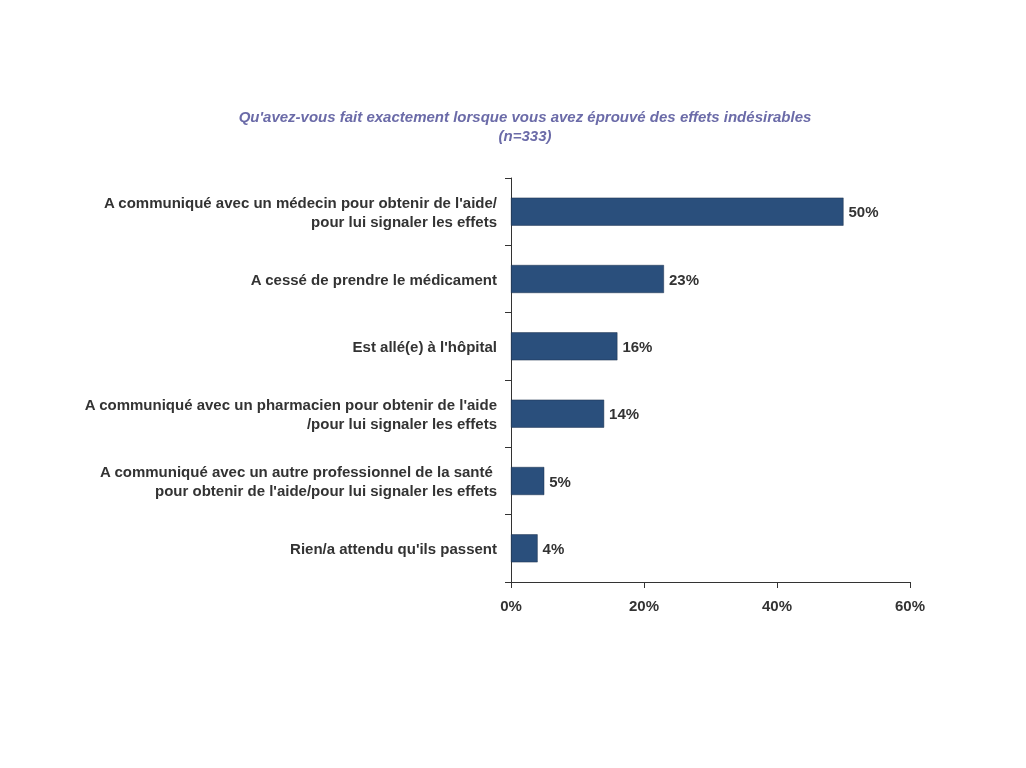 This screenshot has width=1026, height=768. What do you see at coordinates (777, 605) in the screenshot?
I see `x-tick-label: 40%` at bounding box center [777, 605].